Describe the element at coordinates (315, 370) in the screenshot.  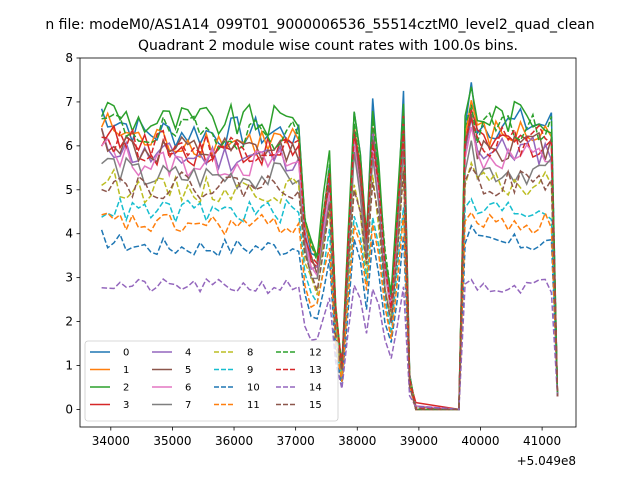
I see `legend-label-13: 13` at that location.